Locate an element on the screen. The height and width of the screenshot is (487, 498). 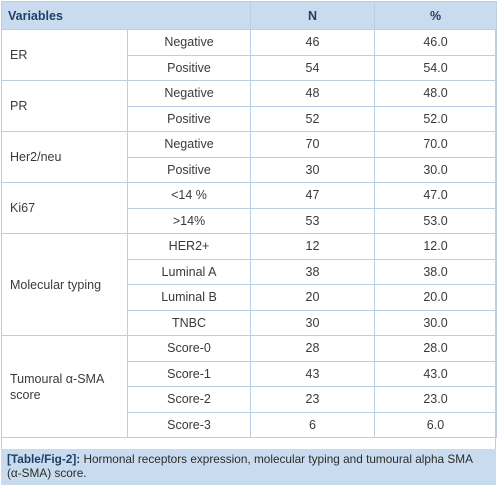
category-cell: Score-1 is located at coordinates (189, 373).